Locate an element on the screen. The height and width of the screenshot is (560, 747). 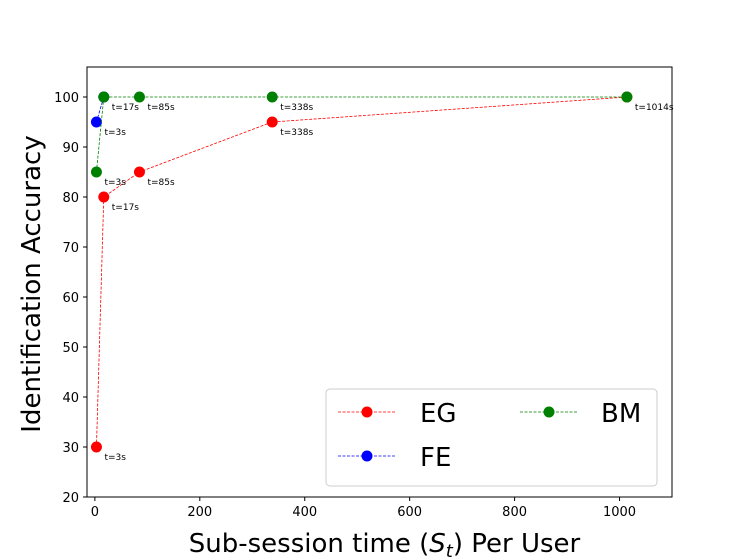
point-label-bm: t=338s is located at coordinates (296, 108).